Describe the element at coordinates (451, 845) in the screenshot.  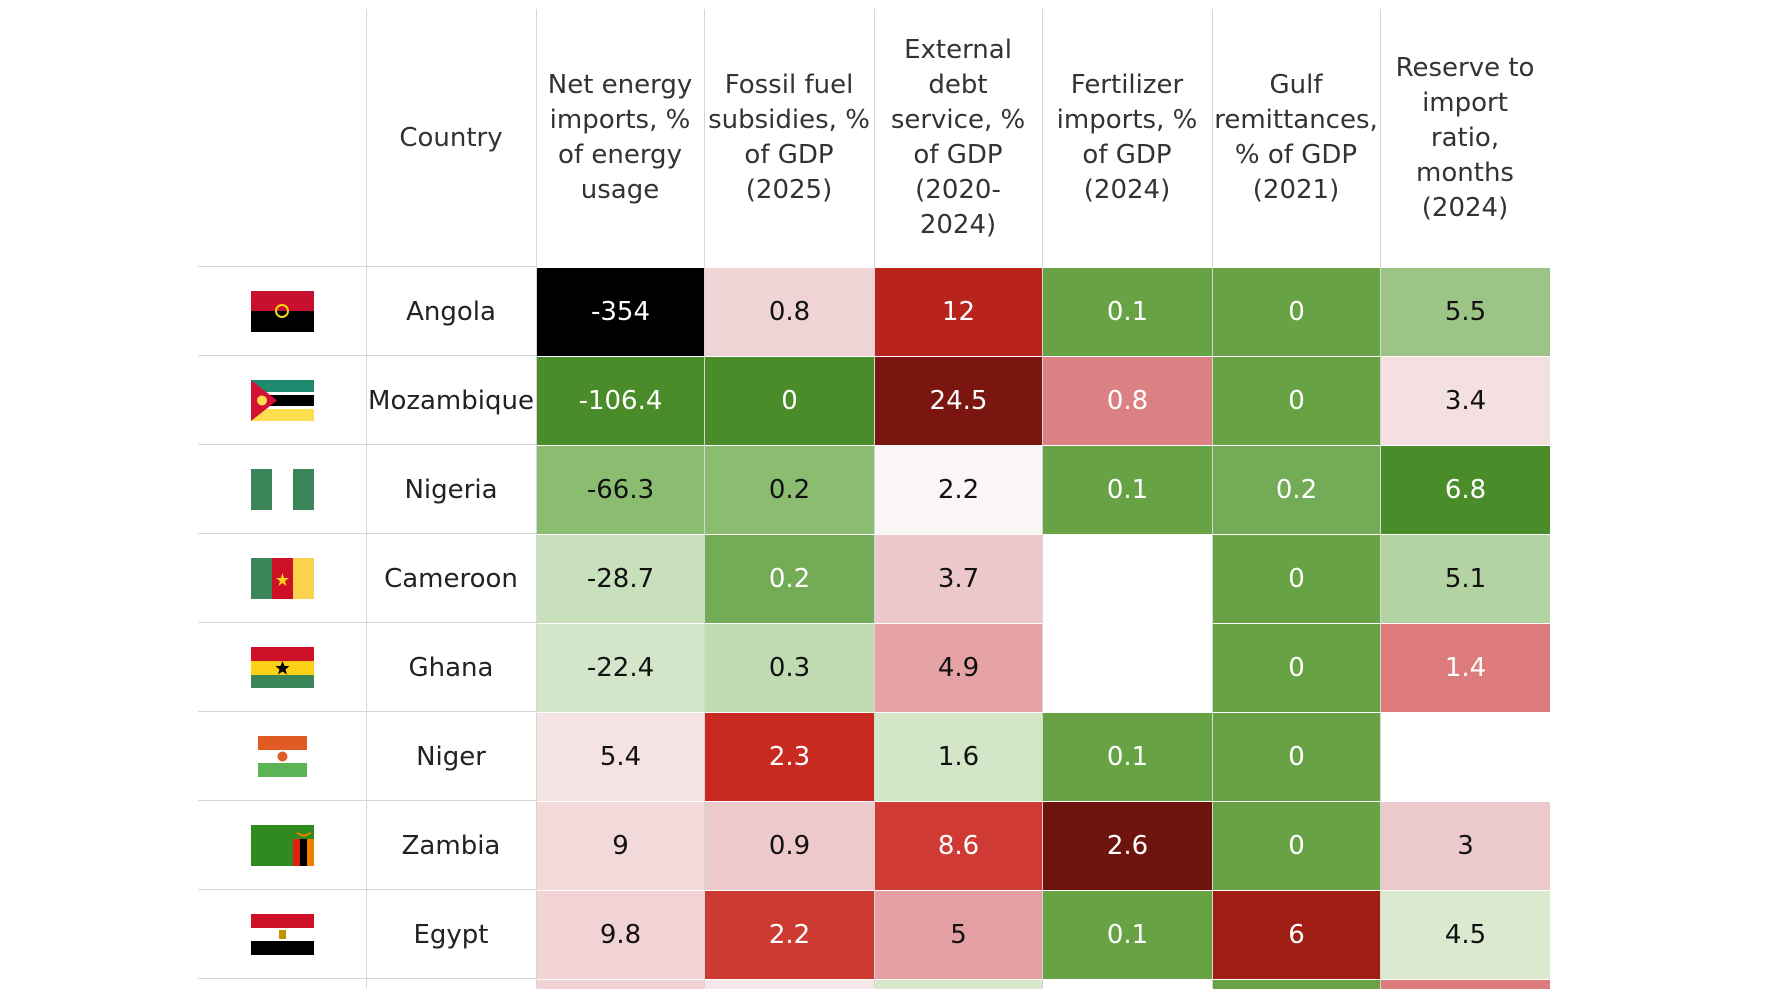
I see `country-cell: Zambia` at that location.